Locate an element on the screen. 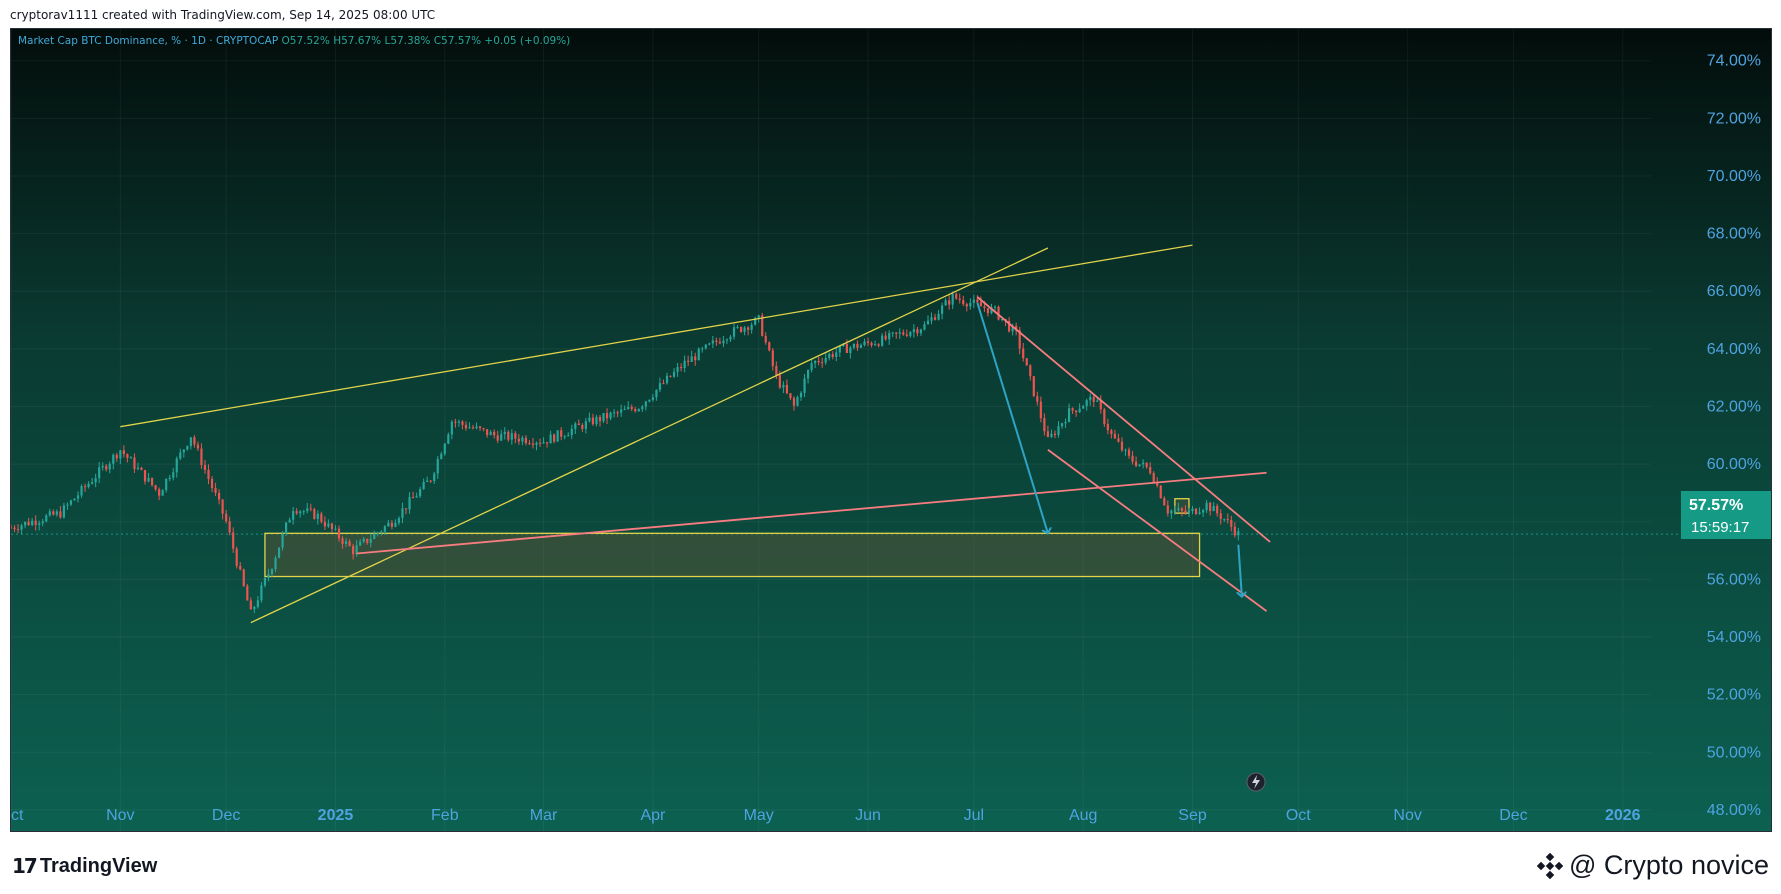  last-price-badge is located at coordinates (1726, 515).